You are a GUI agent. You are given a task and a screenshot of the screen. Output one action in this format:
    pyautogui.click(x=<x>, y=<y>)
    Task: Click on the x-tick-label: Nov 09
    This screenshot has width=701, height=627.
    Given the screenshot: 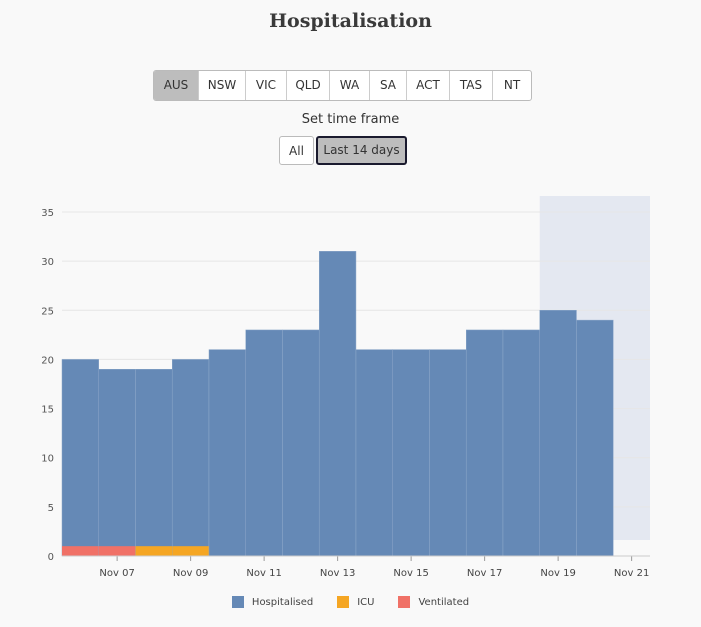 What is the action you would take?
    pyautogui.click(x=190, y=573)
    